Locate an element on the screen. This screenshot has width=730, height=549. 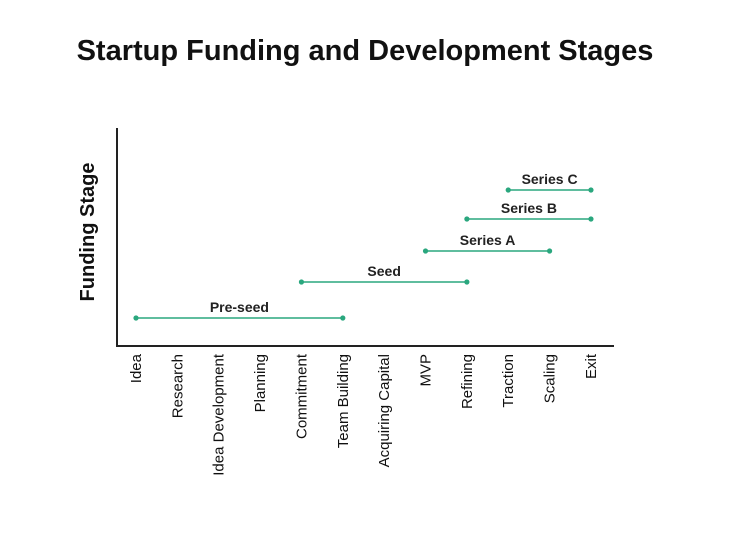
y-axis-title: Funding Stage is located at coordinates (88, 232).